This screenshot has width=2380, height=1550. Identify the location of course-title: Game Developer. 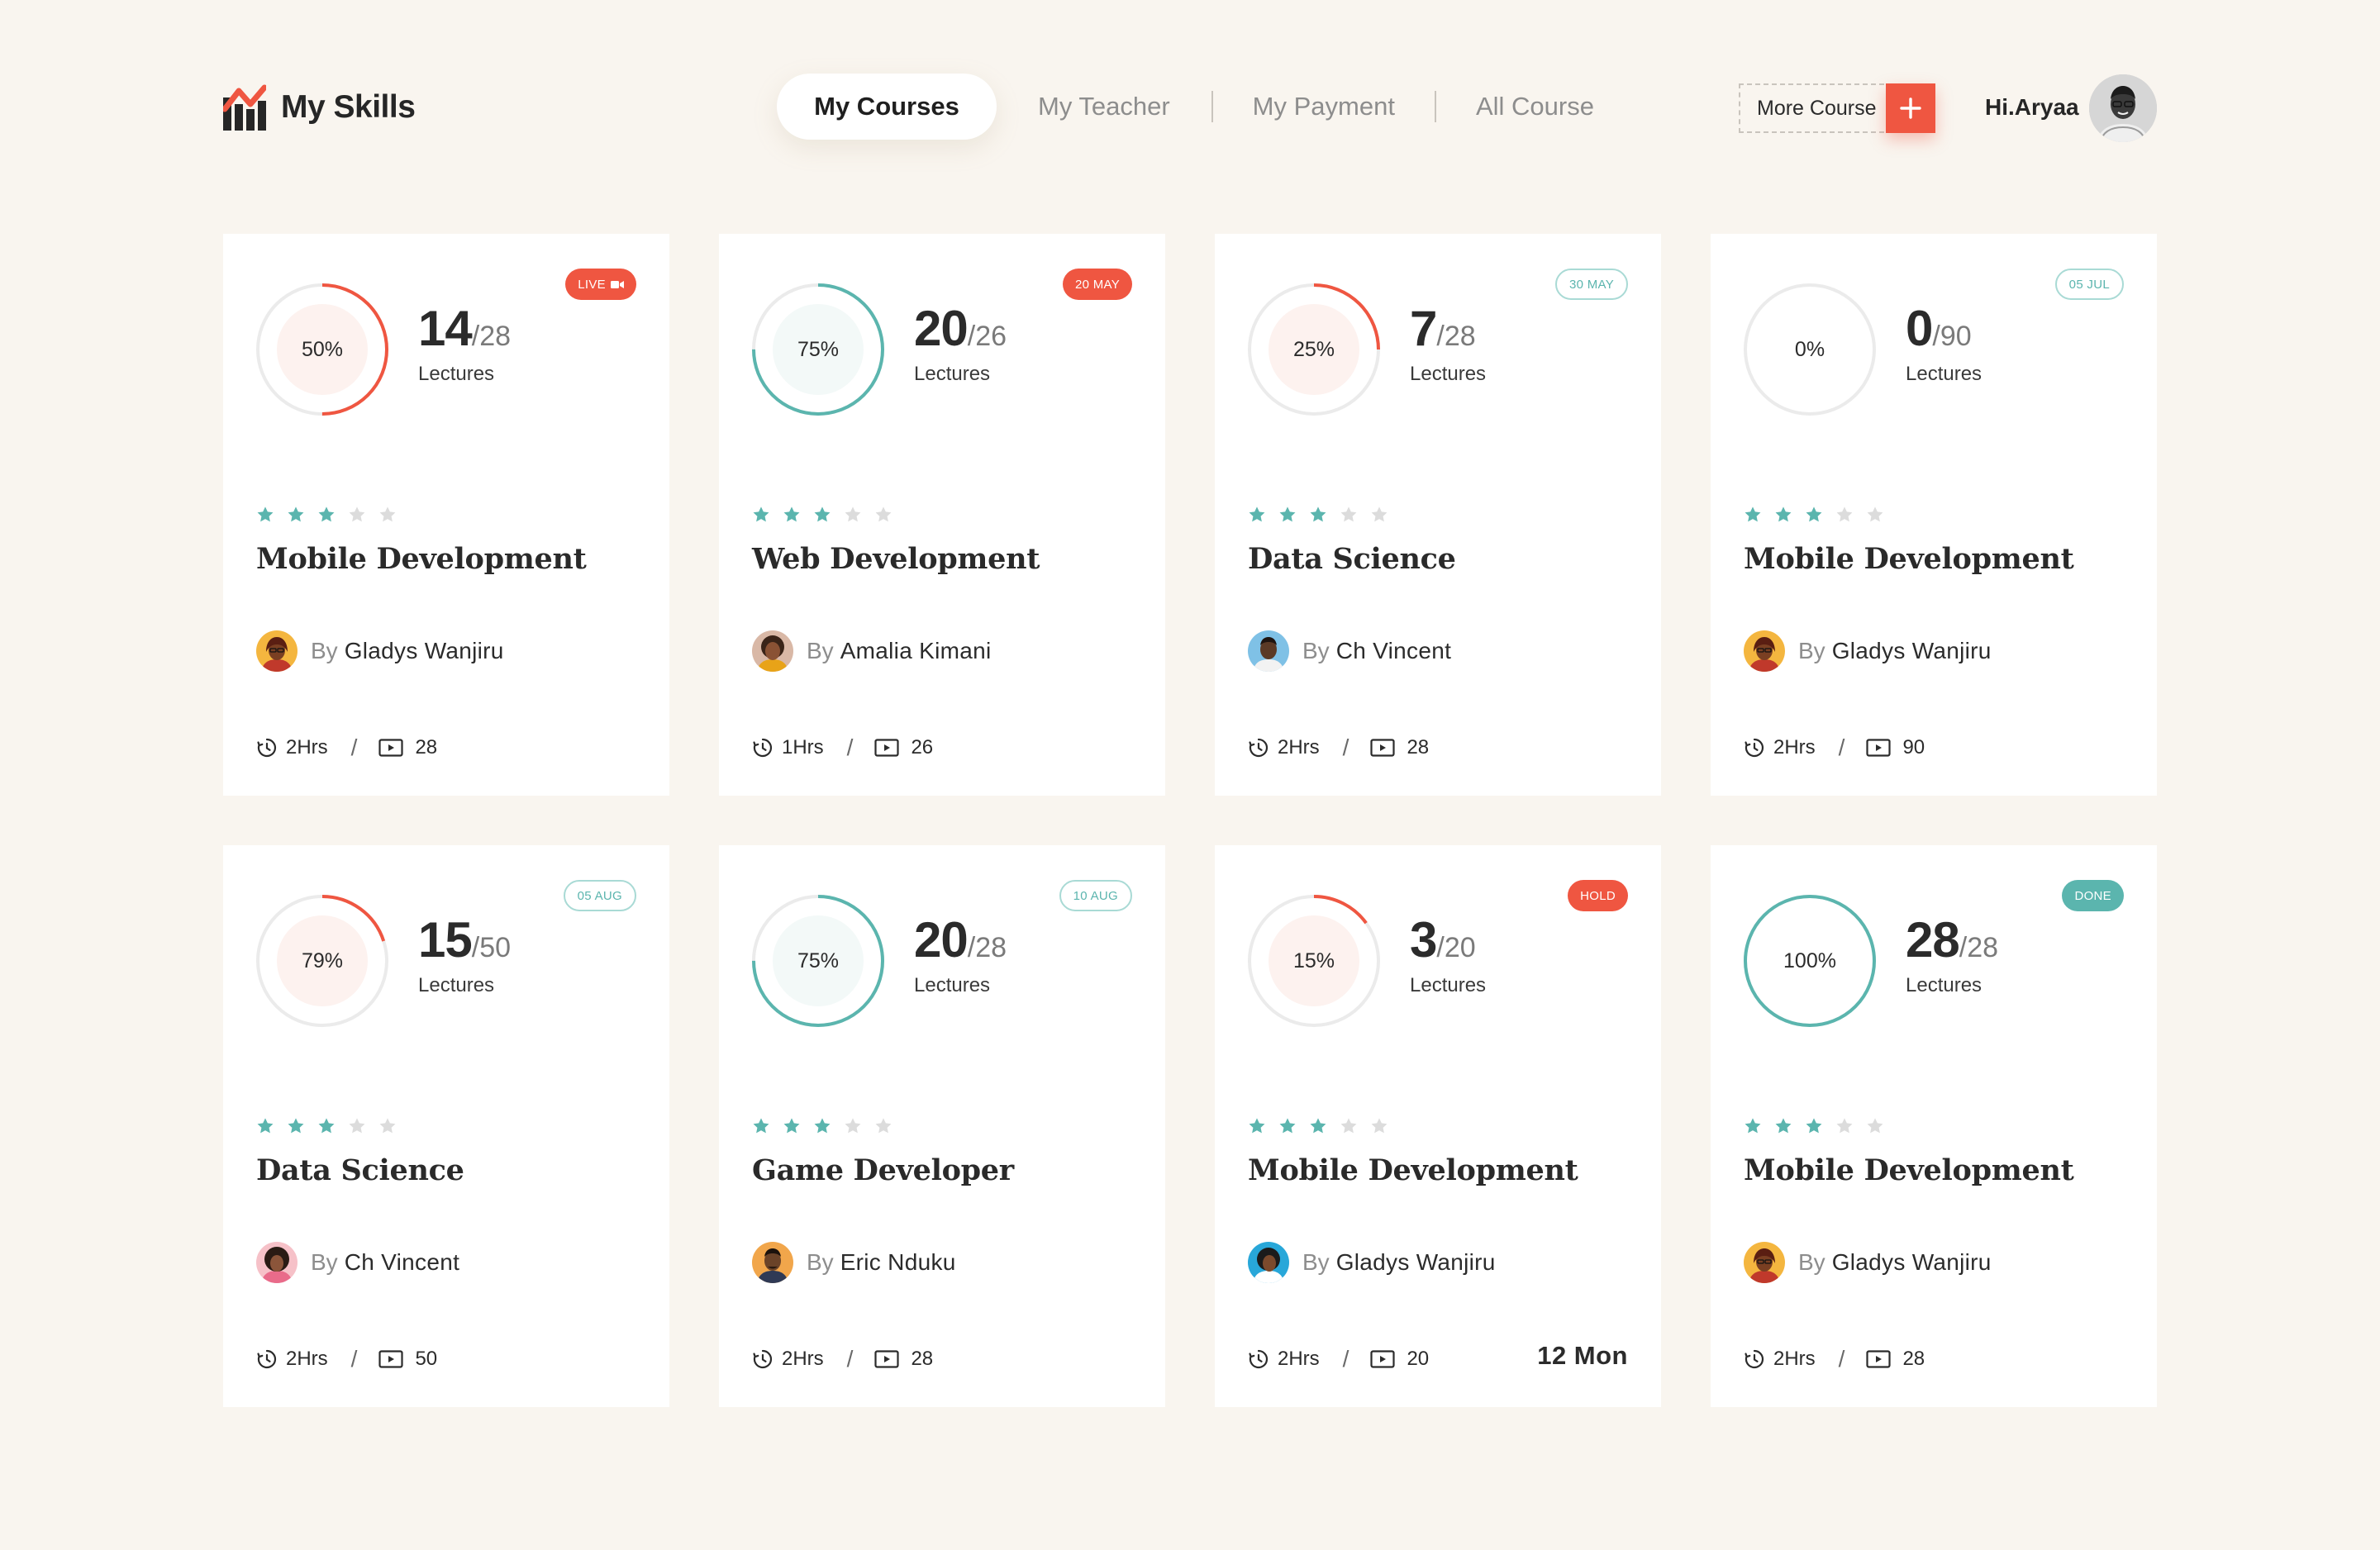
(883, 1170).